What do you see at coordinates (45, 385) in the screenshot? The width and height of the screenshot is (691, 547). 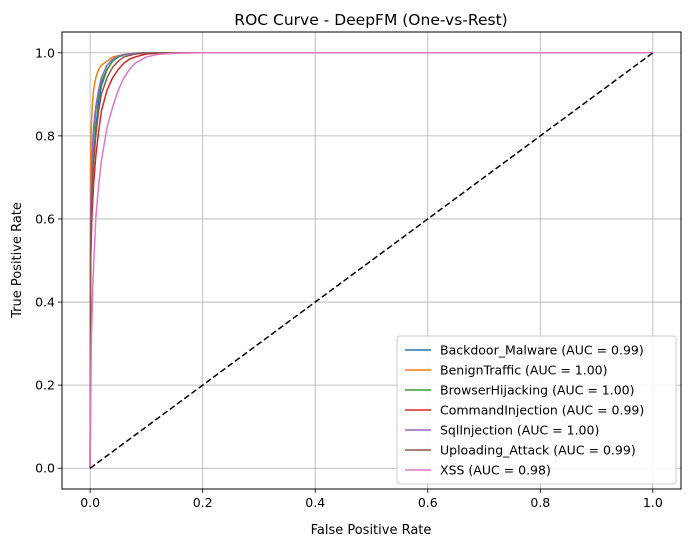 I see `y-tick-label: 0.2` at bounding box center [45, 385].